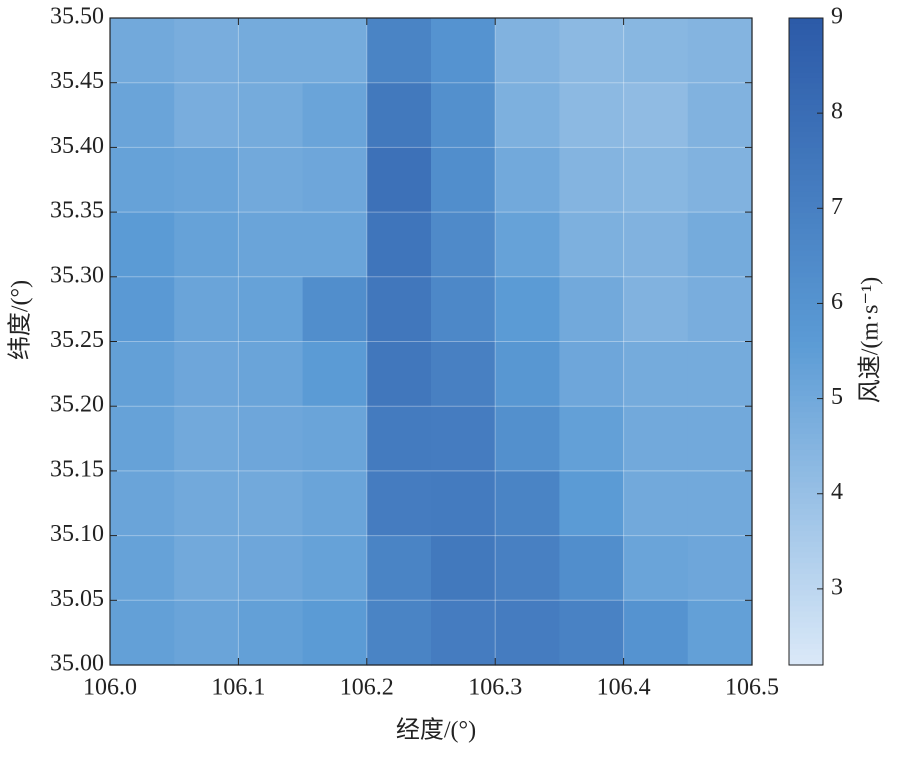 This screenshot has height=771, width=913. I want to click on colorbar-tick-label: 5, so click(837, 397).